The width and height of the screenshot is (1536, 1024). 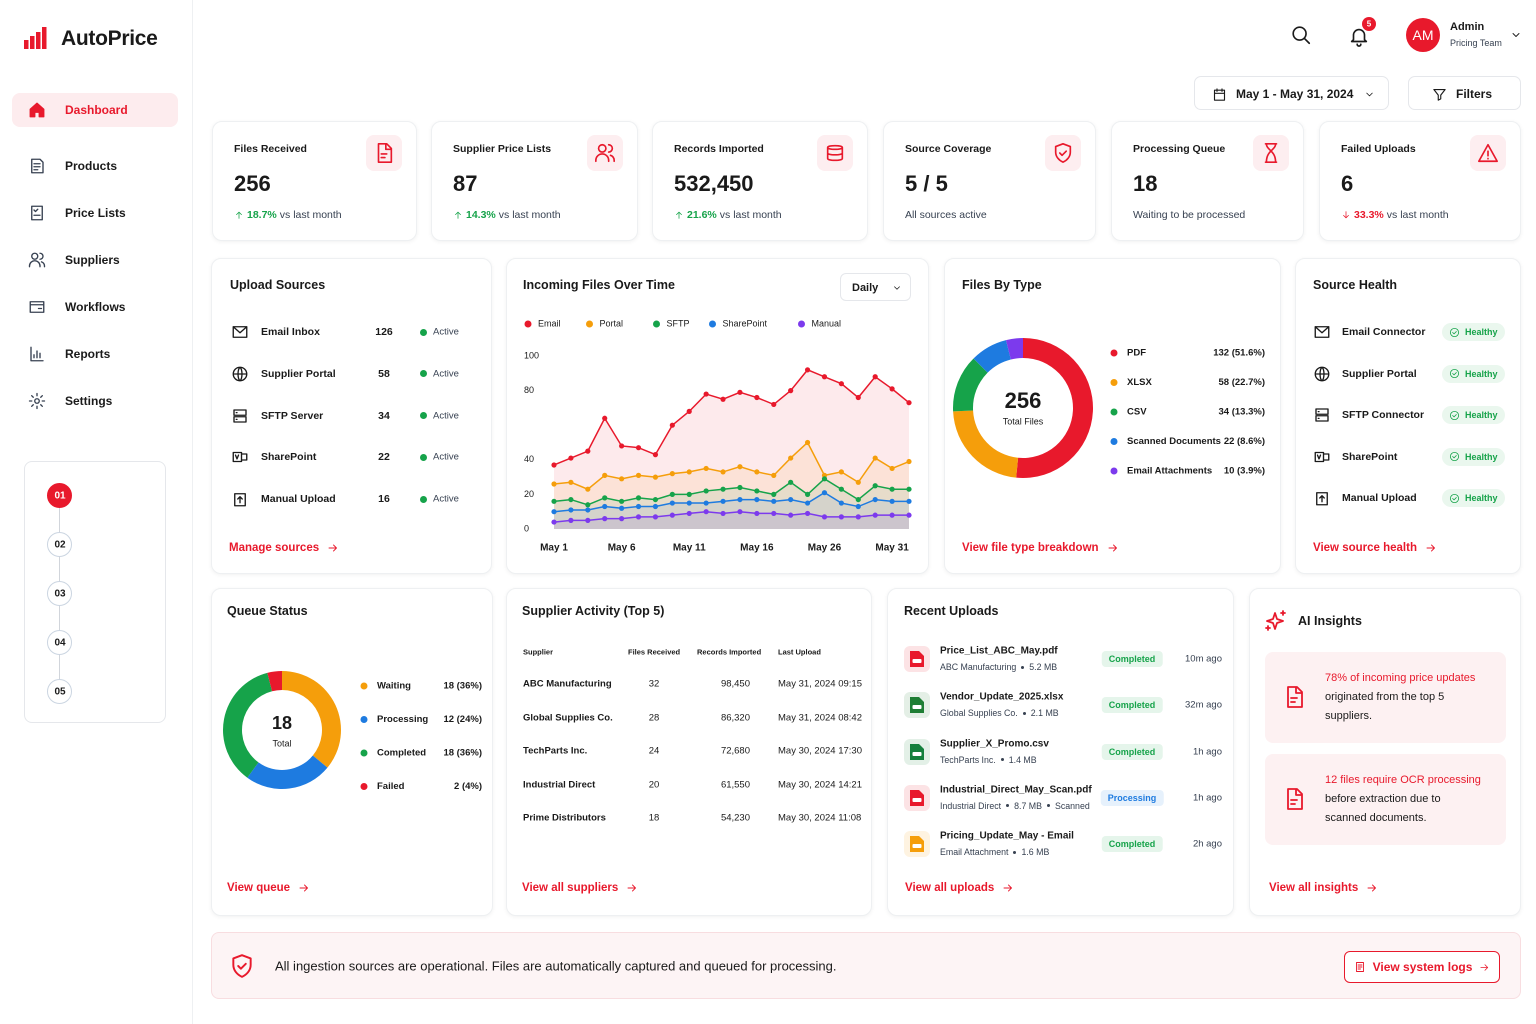 I want to click on link-text: View all uploads, so click(x=950, y=888).